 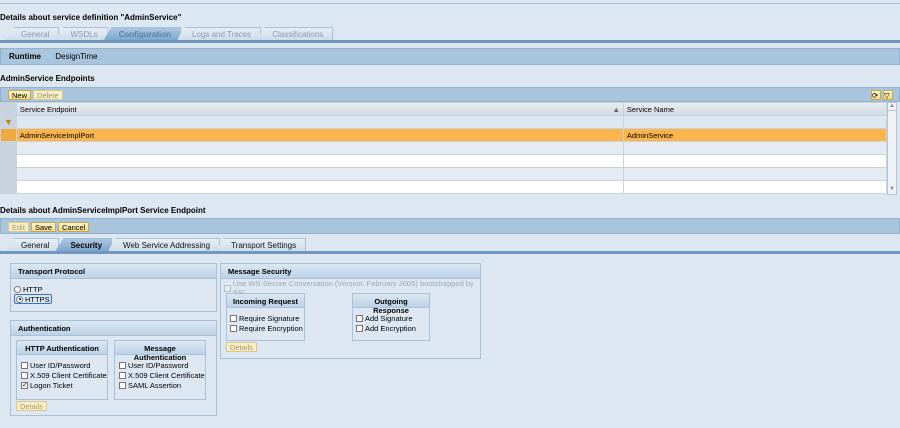 What do you see at coordinates (47, 385) in the screenshot?
I see `http-logon-ticket-checkbox: ✓ Logon Ticket` at bounding box center [47, 385].